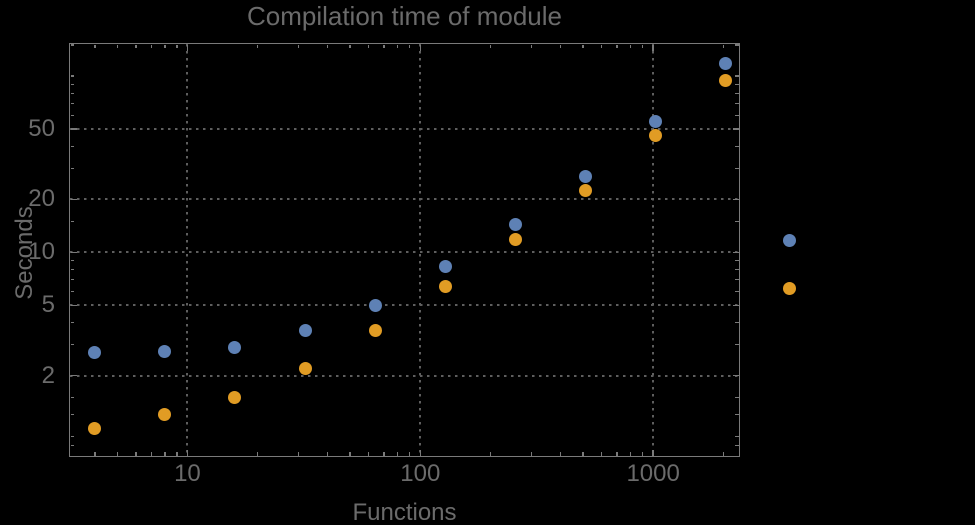 This screenshot has height=525, width=975. Describe the element at coordinates (404, 512) in the screenshot. I see `x-axis-title: Functions` at that location.